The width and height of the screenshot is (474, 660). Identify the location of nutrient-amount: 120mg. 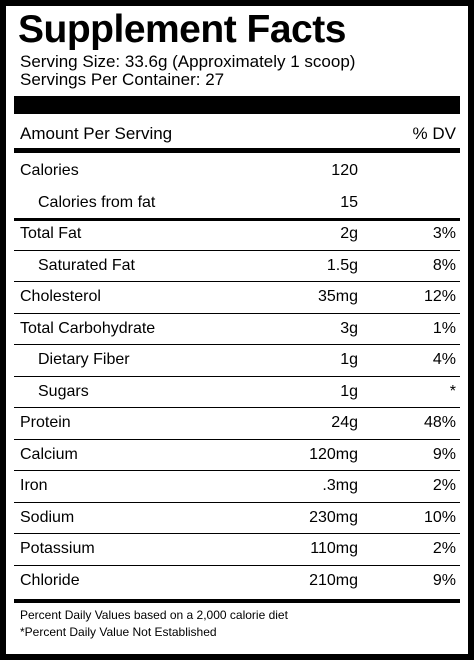
(333, 454).